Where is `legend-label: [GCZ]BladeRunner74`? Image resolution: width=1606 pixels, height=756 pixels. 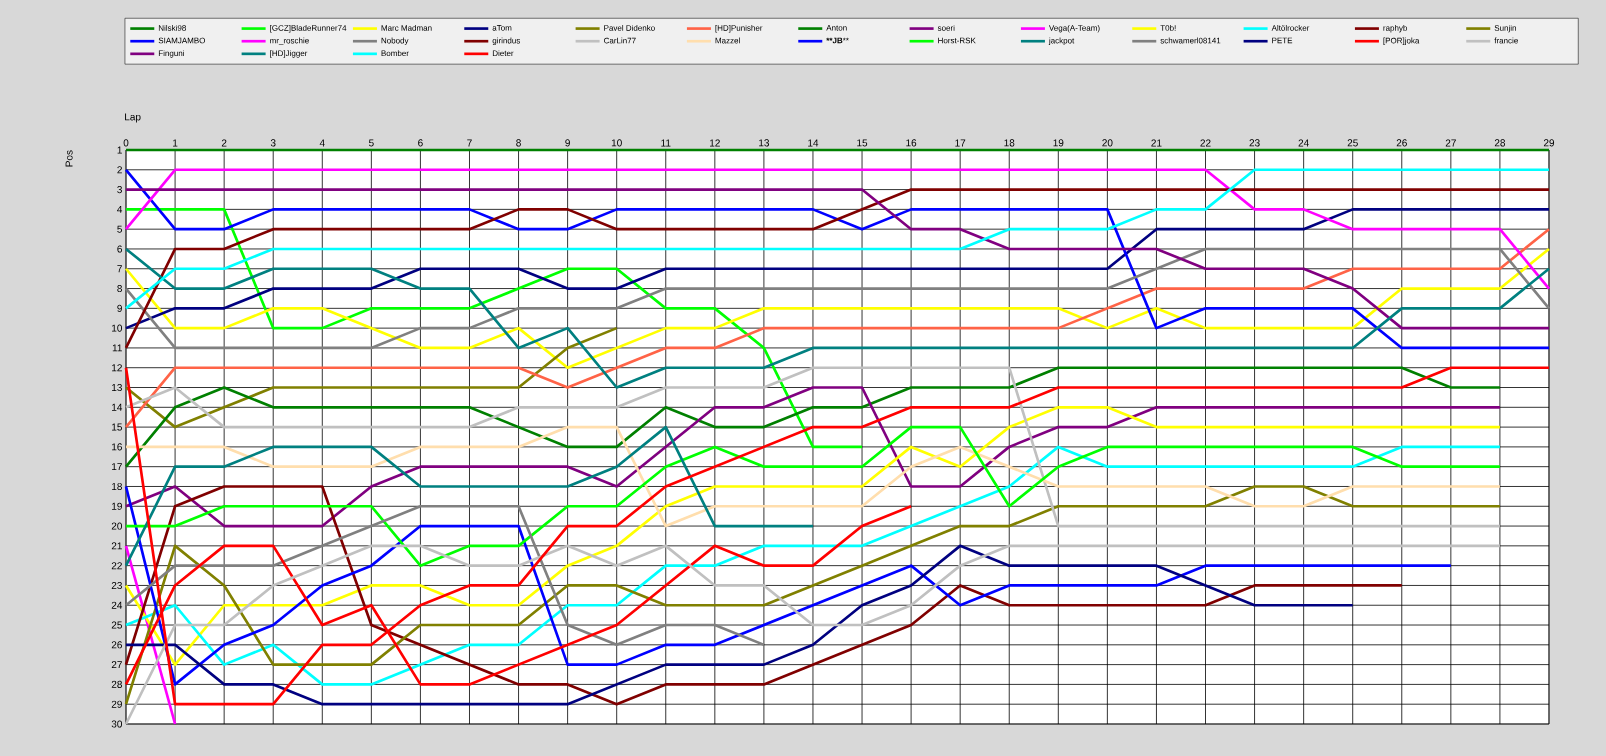 legend-label: [GCZ]BladeRunner74 is located at coordinates (308, 28).